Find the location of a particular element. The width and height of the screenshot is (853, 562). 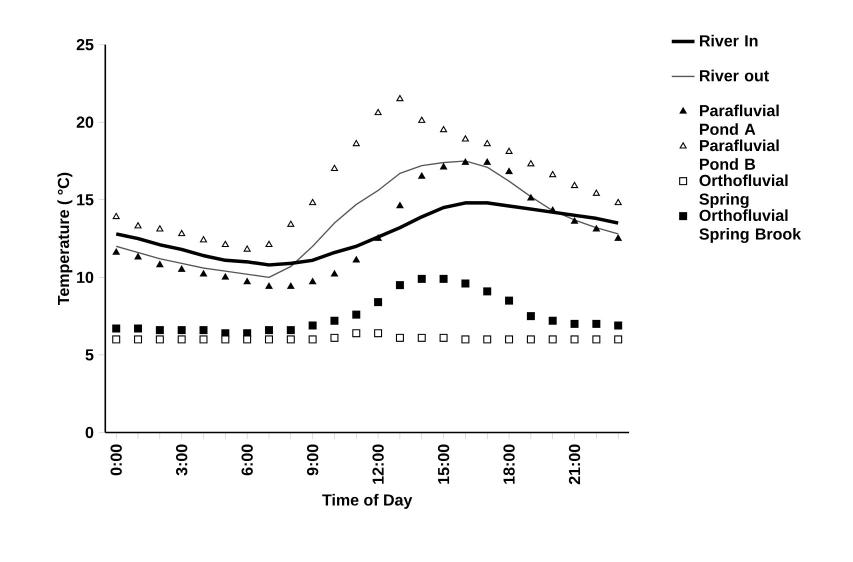

x-tick-label: 6:00 is located at coordinates (247, 460).